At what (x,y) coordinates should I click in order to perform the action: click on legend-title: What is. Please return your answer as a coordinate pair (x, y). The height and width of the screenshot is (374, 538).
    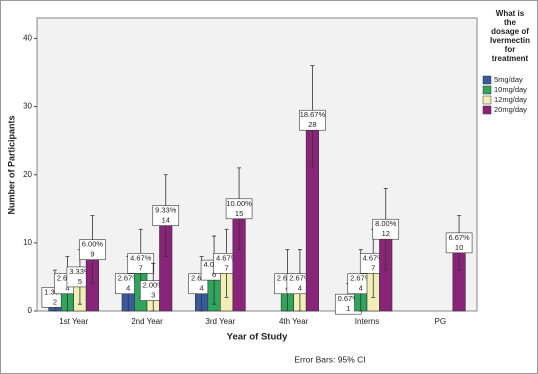
    Looking at the image, I should click on (510, 13).